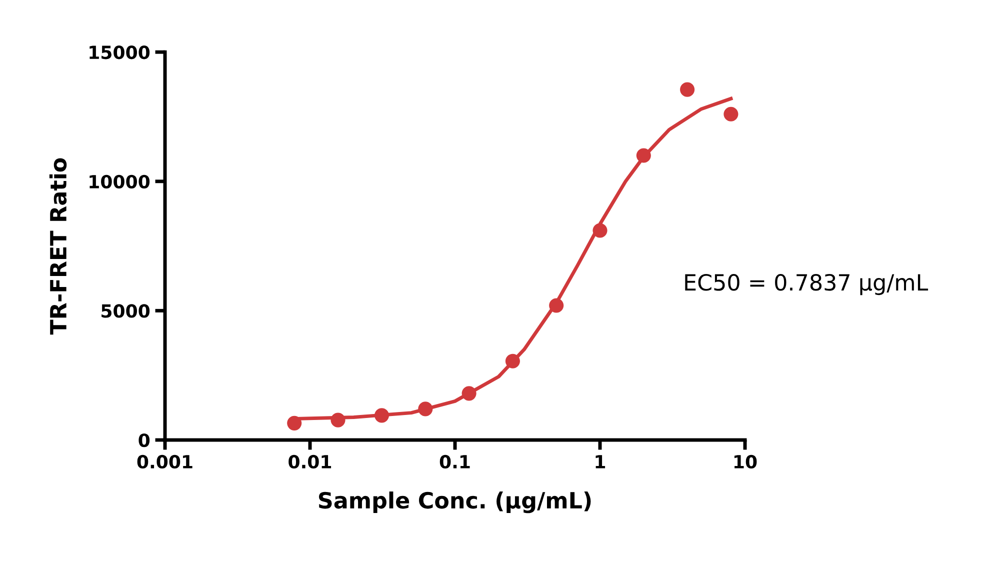 The height and width of the screenshot is (563, 1000). What do you see at coordinates (120, 53) in the screenshot?
I see `y-tick-label: 15000` at bounding box center [120, 53].